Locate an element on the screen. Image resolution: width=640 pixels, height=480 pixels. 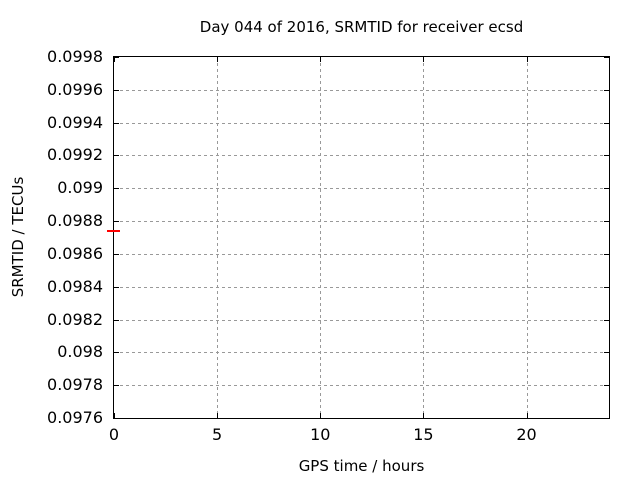
x-tick-label: 0 is located at coordinates (114, 434).